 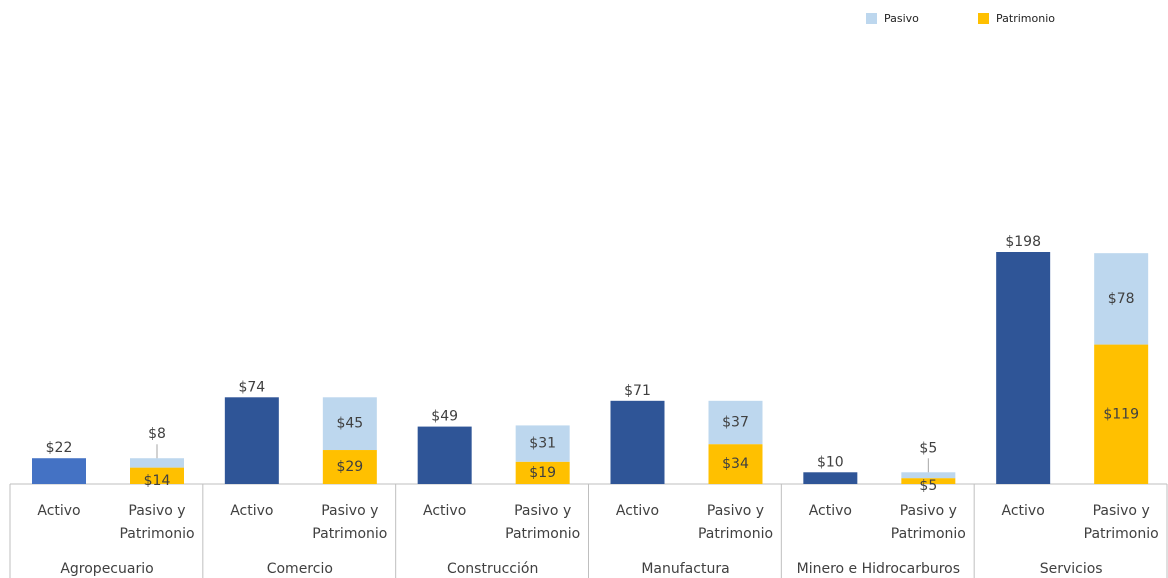 I want to click on value-label: $45, so click(x=349, y=424).